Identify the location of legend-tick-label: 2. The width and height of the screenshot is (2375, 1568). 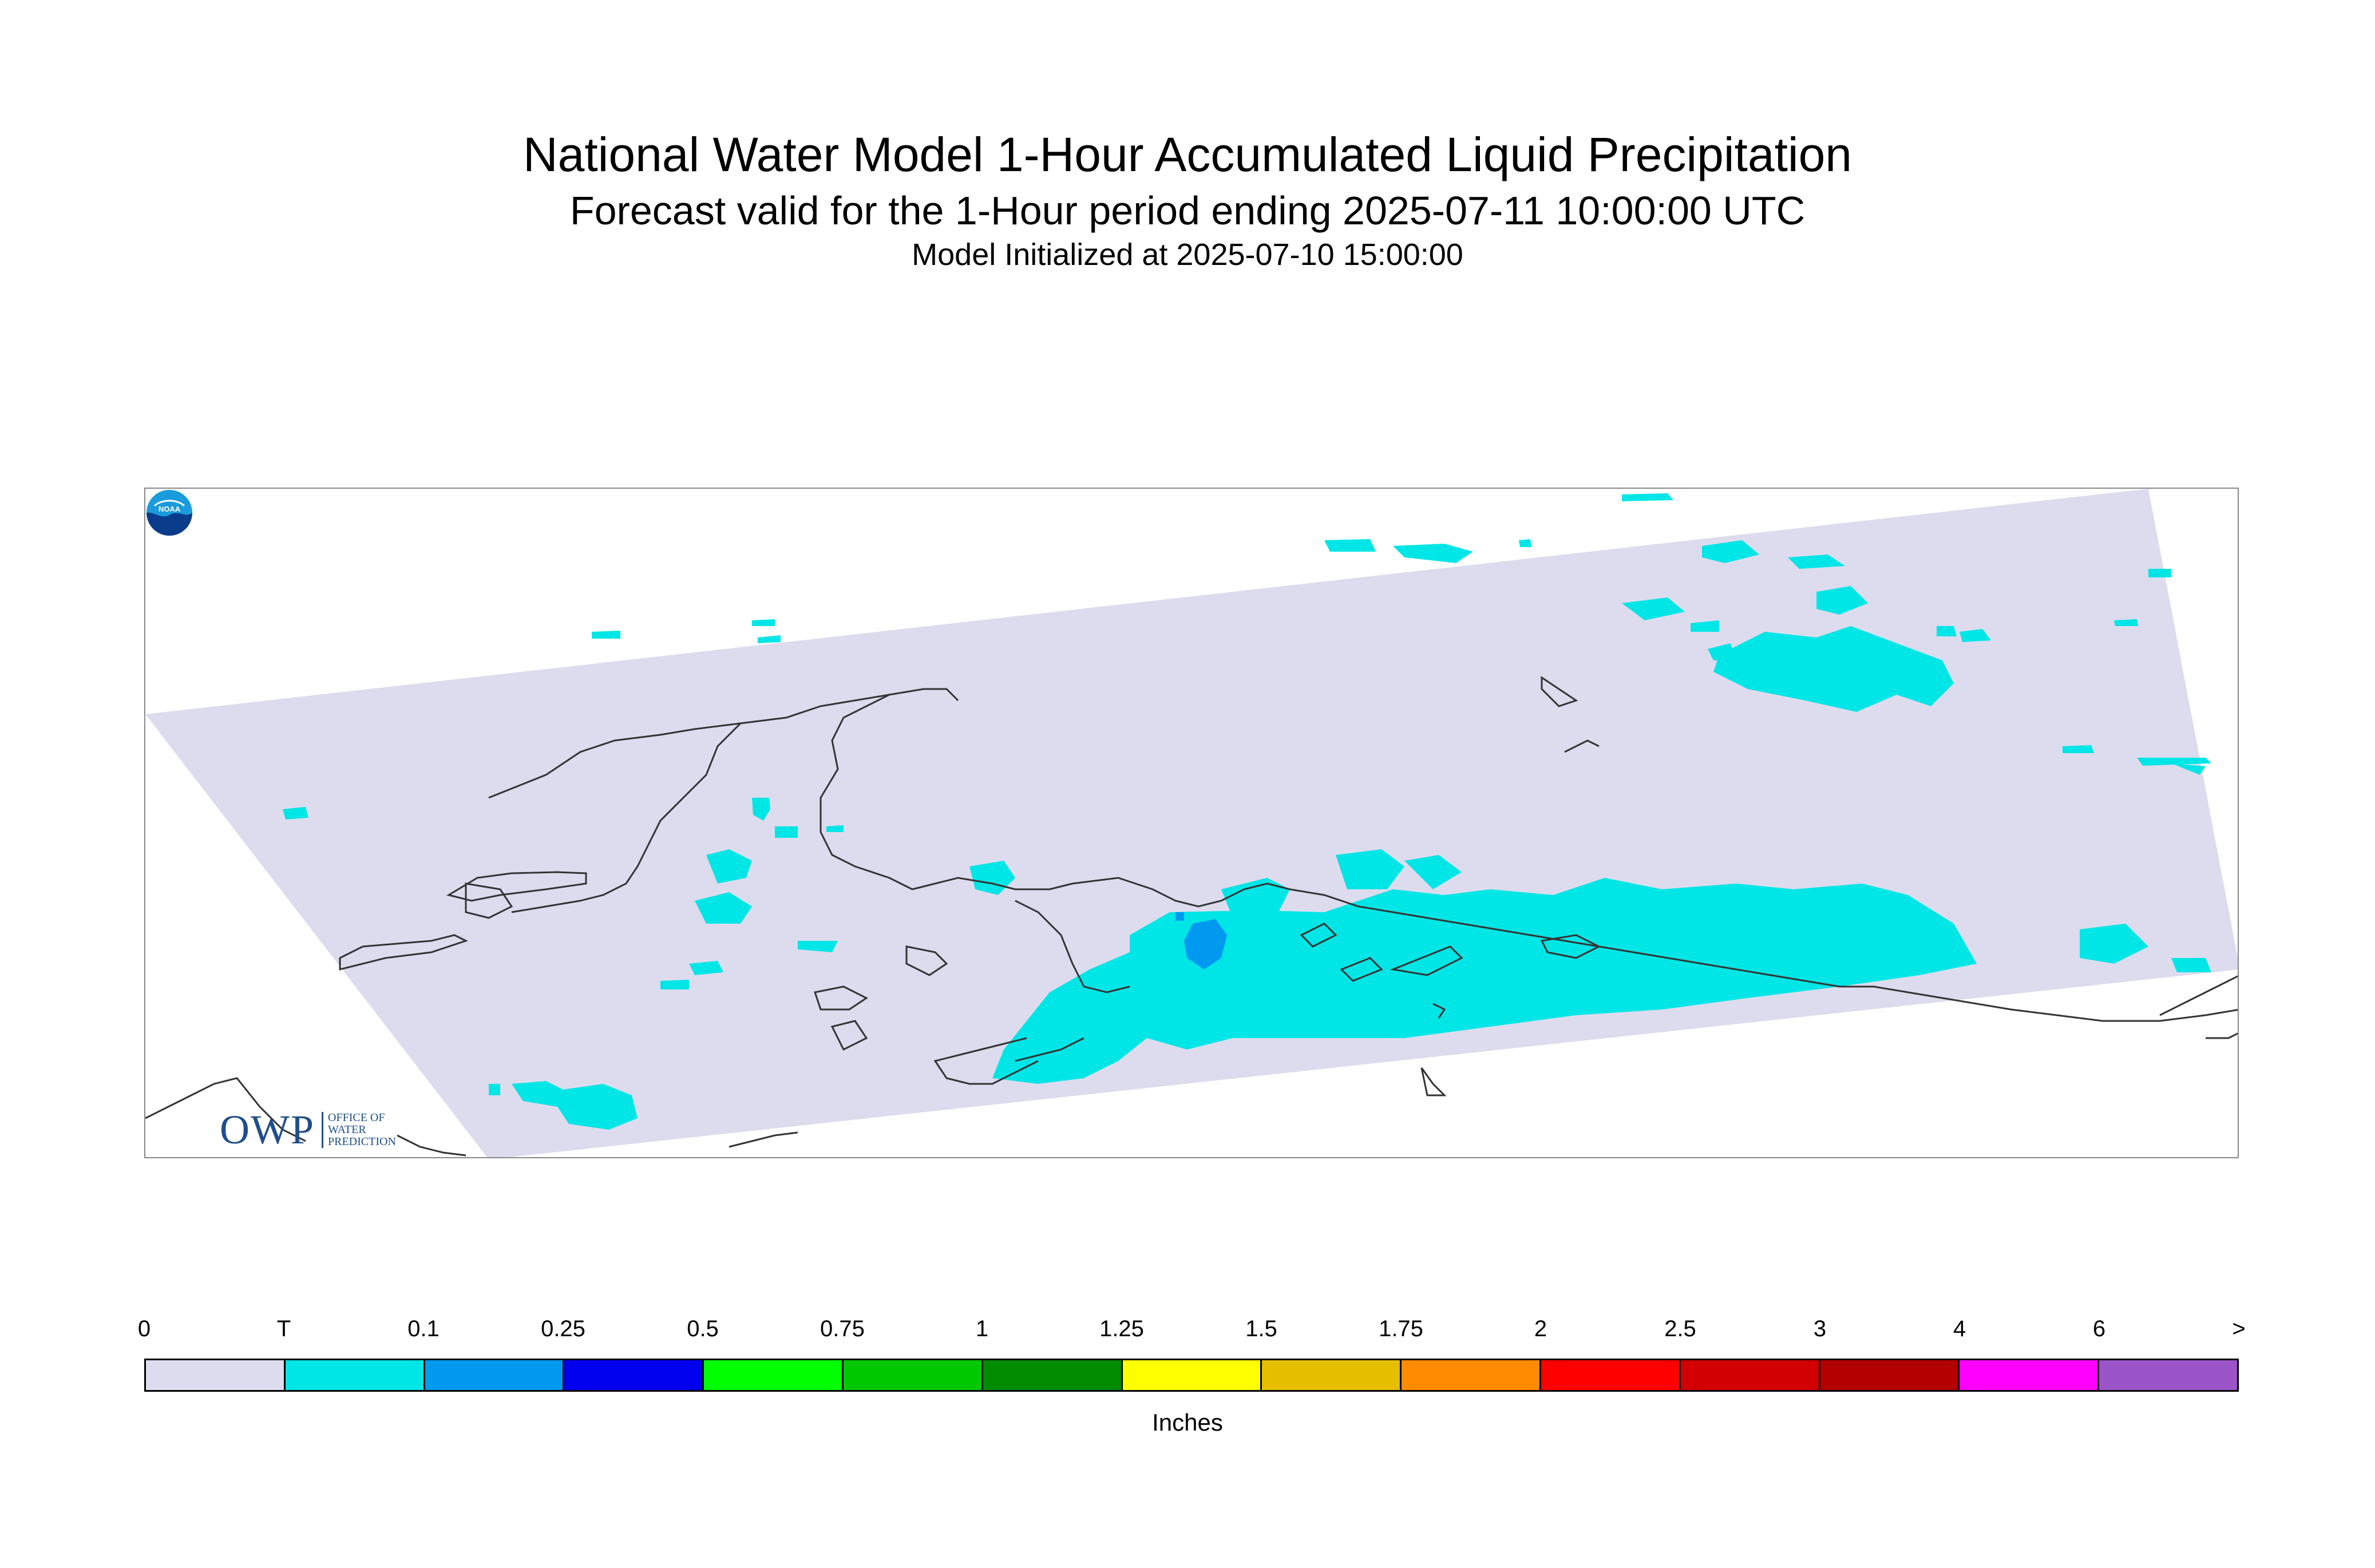
(1541, 1328).